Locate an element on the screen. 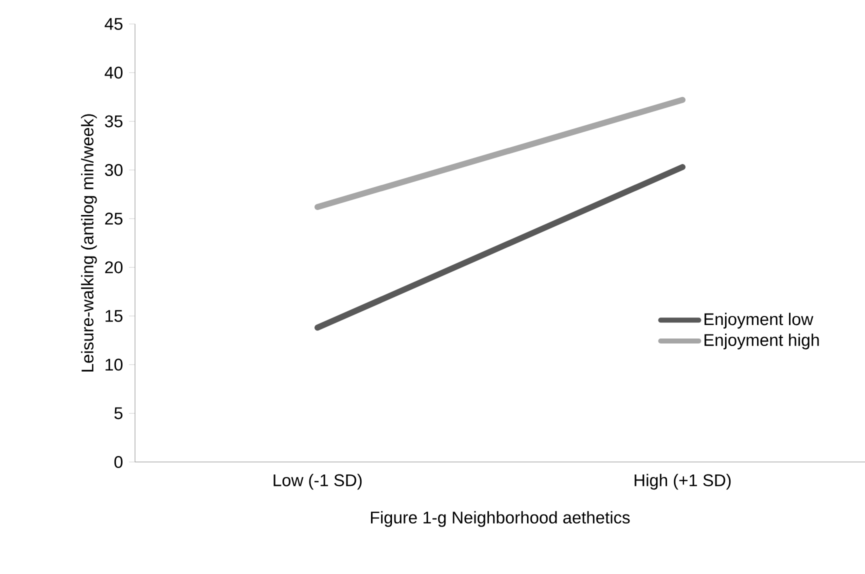 The width and height of the screenshot is (865, 574). y-tick-label: 5 is located at coordinates (118, 413).